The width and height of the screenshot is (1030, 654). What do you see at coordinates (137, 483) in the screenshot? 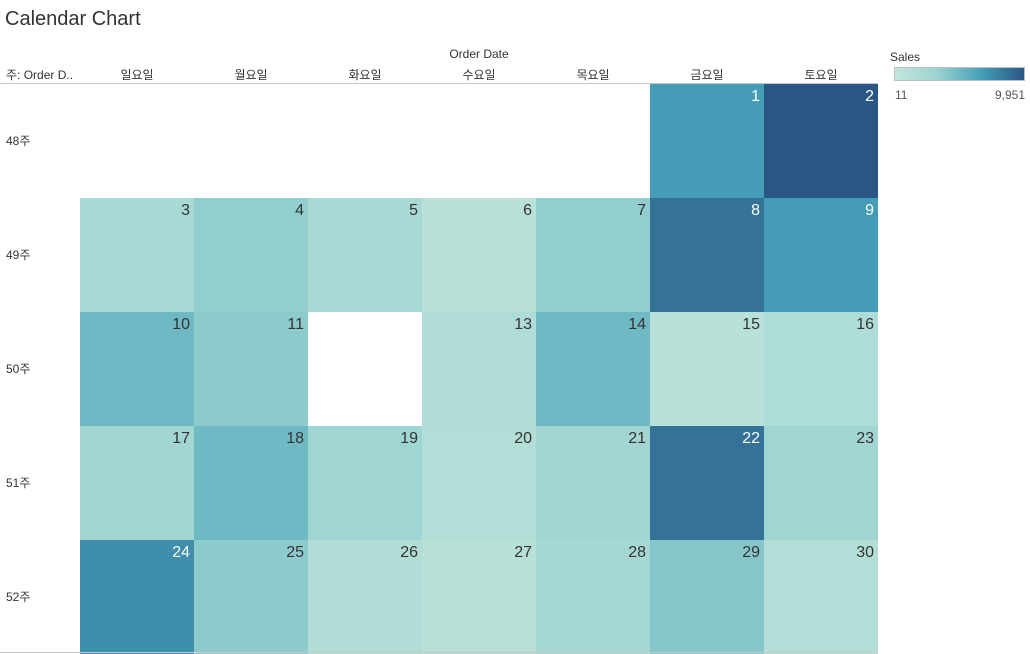
I see `calendar-cell: 17` at bounding box center [137, 483].